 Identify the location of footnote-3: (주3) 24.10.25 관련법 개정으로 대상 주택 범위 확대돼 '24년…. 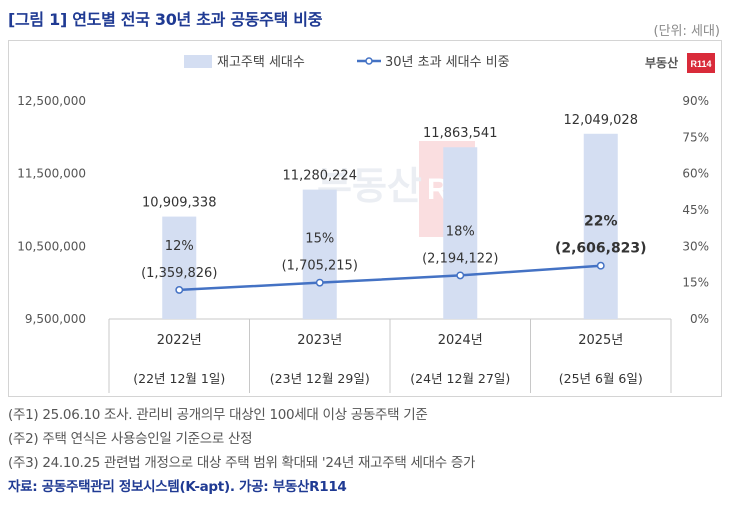
(242, 463).